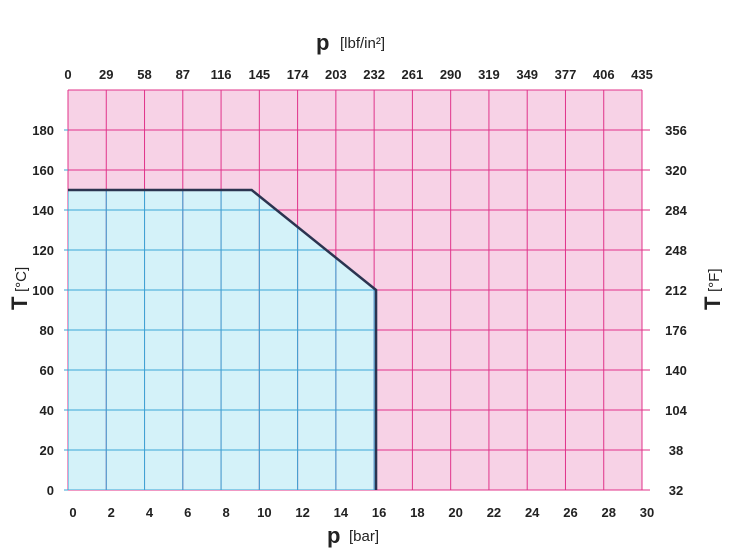  What do you see at coordinates (374, 74) in the screenshot?
I see `top-tick-label: 232` at bounding box center [374, 74].